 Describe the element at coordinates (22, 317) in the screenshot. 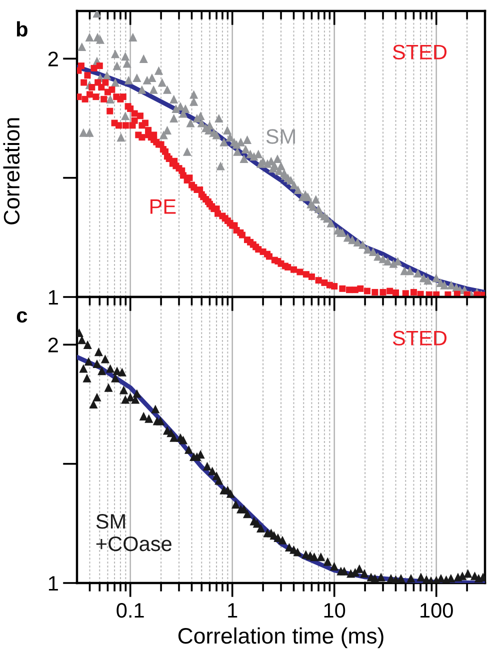

I see `chart-title: c` at that location.